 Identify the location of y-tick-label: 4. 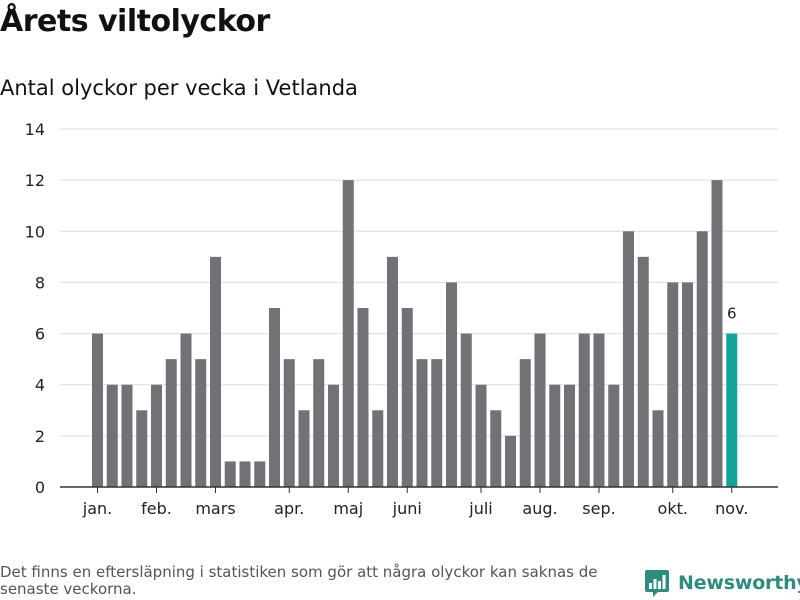
(40, 385).